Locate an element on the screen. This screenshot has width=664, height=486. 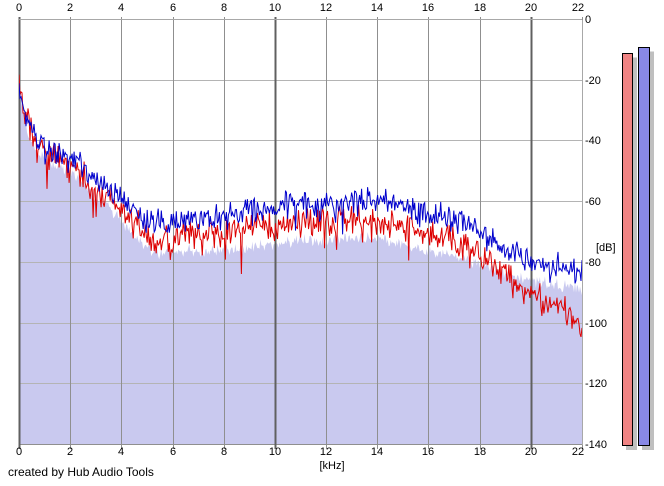
level-meter-pink is located at coordinates (627, 249).